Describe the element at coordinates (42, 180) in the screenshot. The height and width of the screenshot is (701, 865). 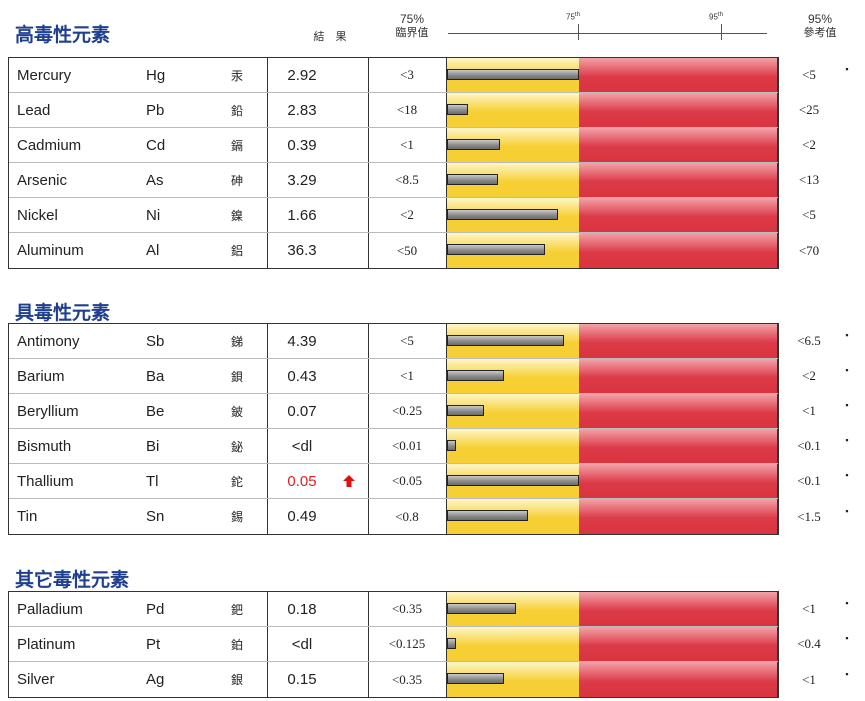
I see `element-name: Arsenic` at that location.